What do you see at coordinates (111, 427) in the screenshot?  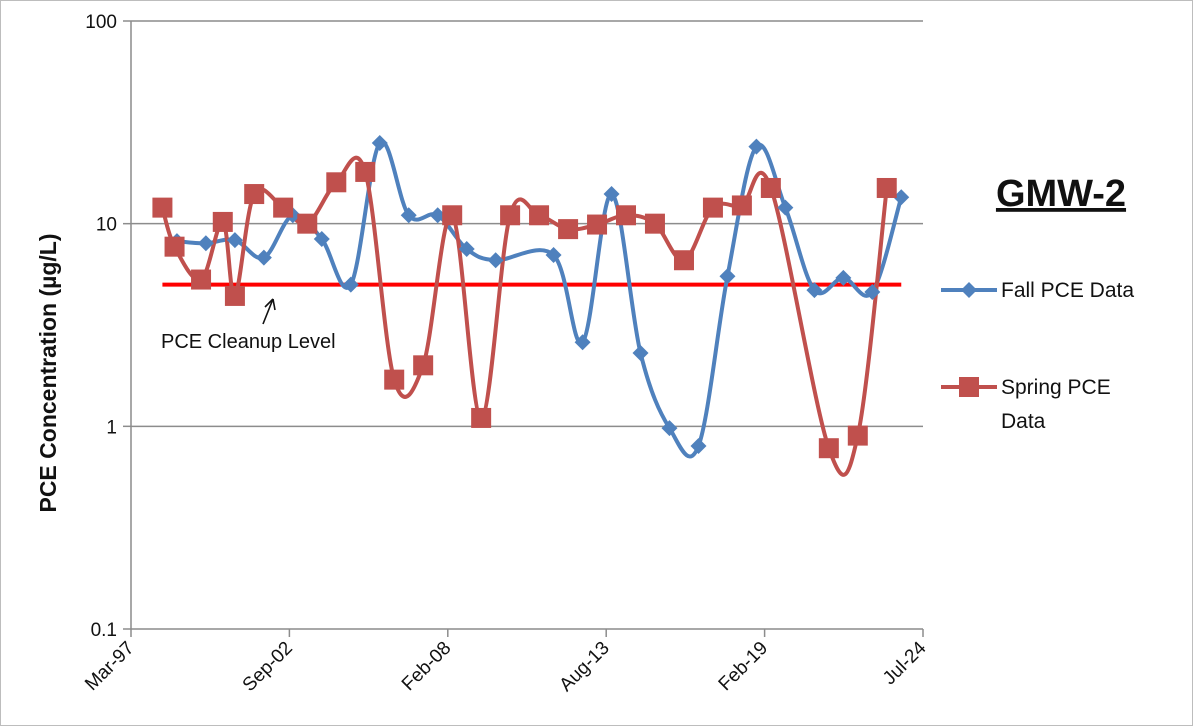 I see `y-tick-label-1: 1` at bounding box center [111, 427].